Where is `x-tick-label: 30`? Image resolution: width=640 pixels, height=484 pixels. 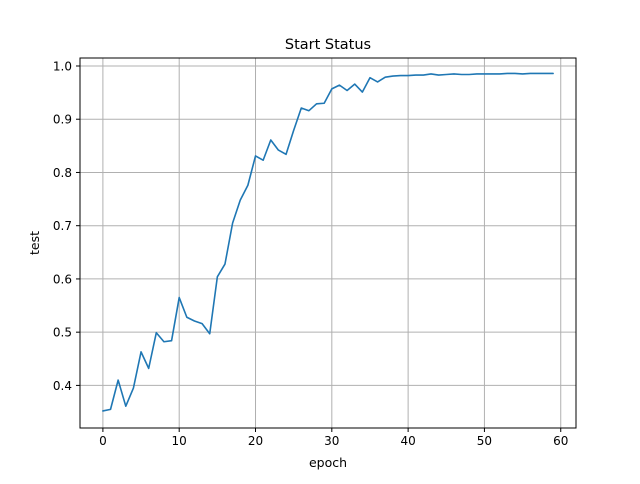 x-tick-label: 30 is located at coordinates (331, 441).